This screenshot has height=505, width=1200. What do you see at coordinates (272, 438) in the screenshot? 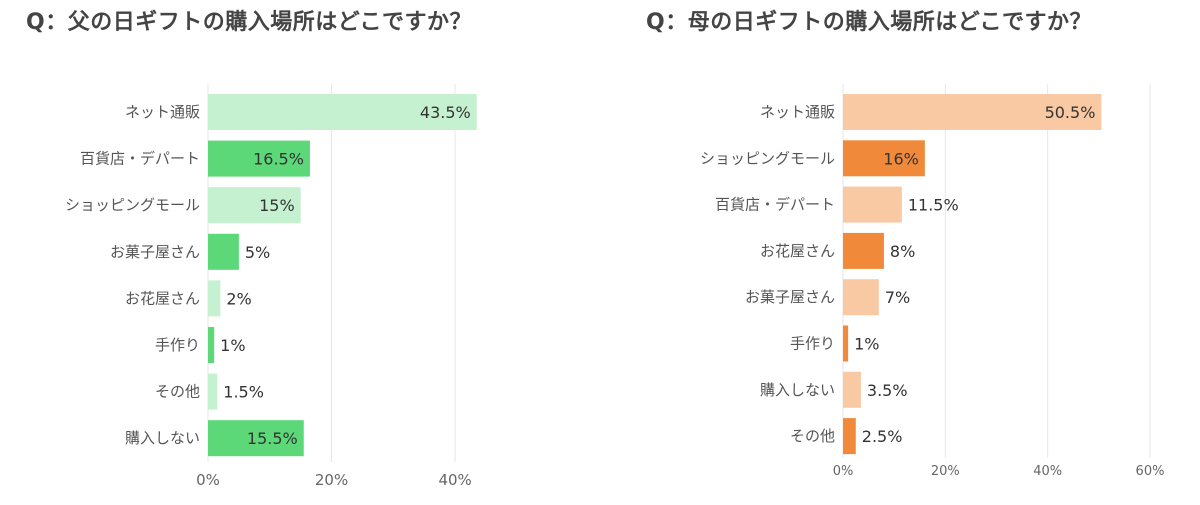
I see `data-label: 15.5%` at bounding box center [272, 438].